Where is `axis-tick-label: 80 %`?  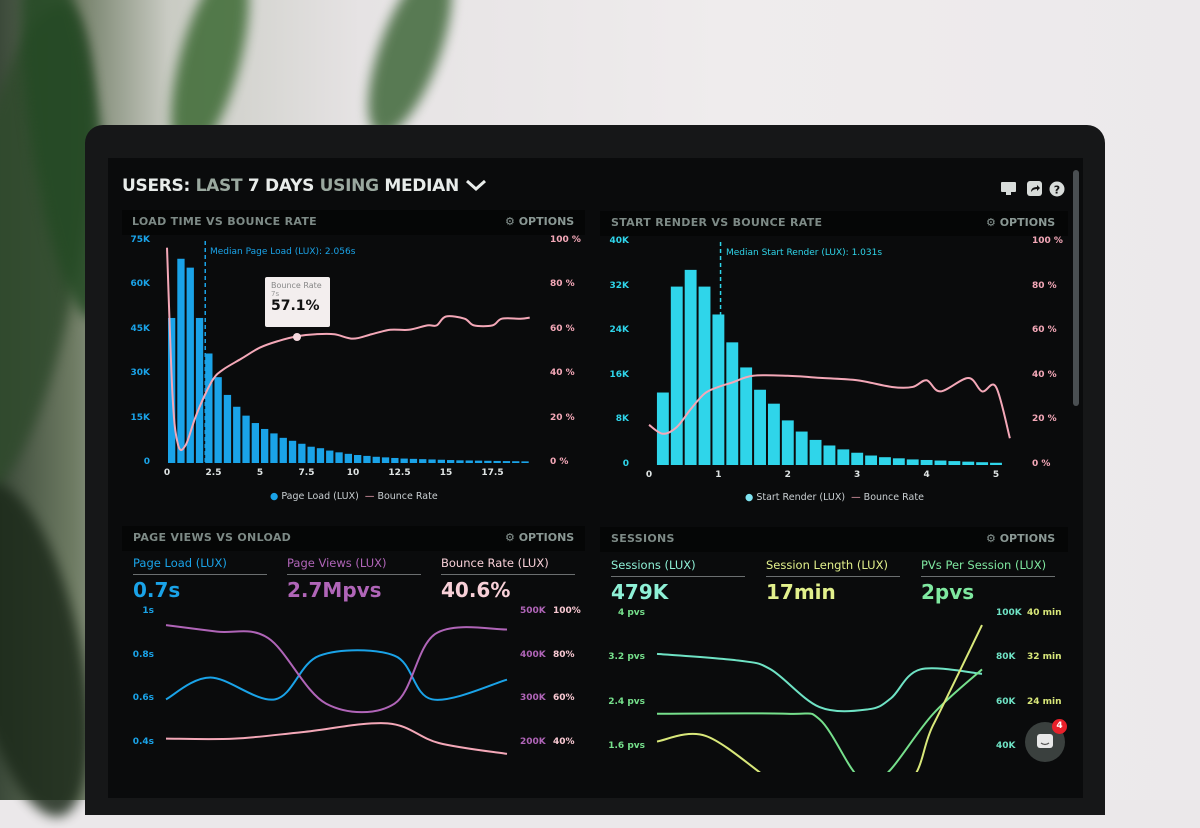 axis-tick-label: 80 % is located at coordinates (1044, 285).